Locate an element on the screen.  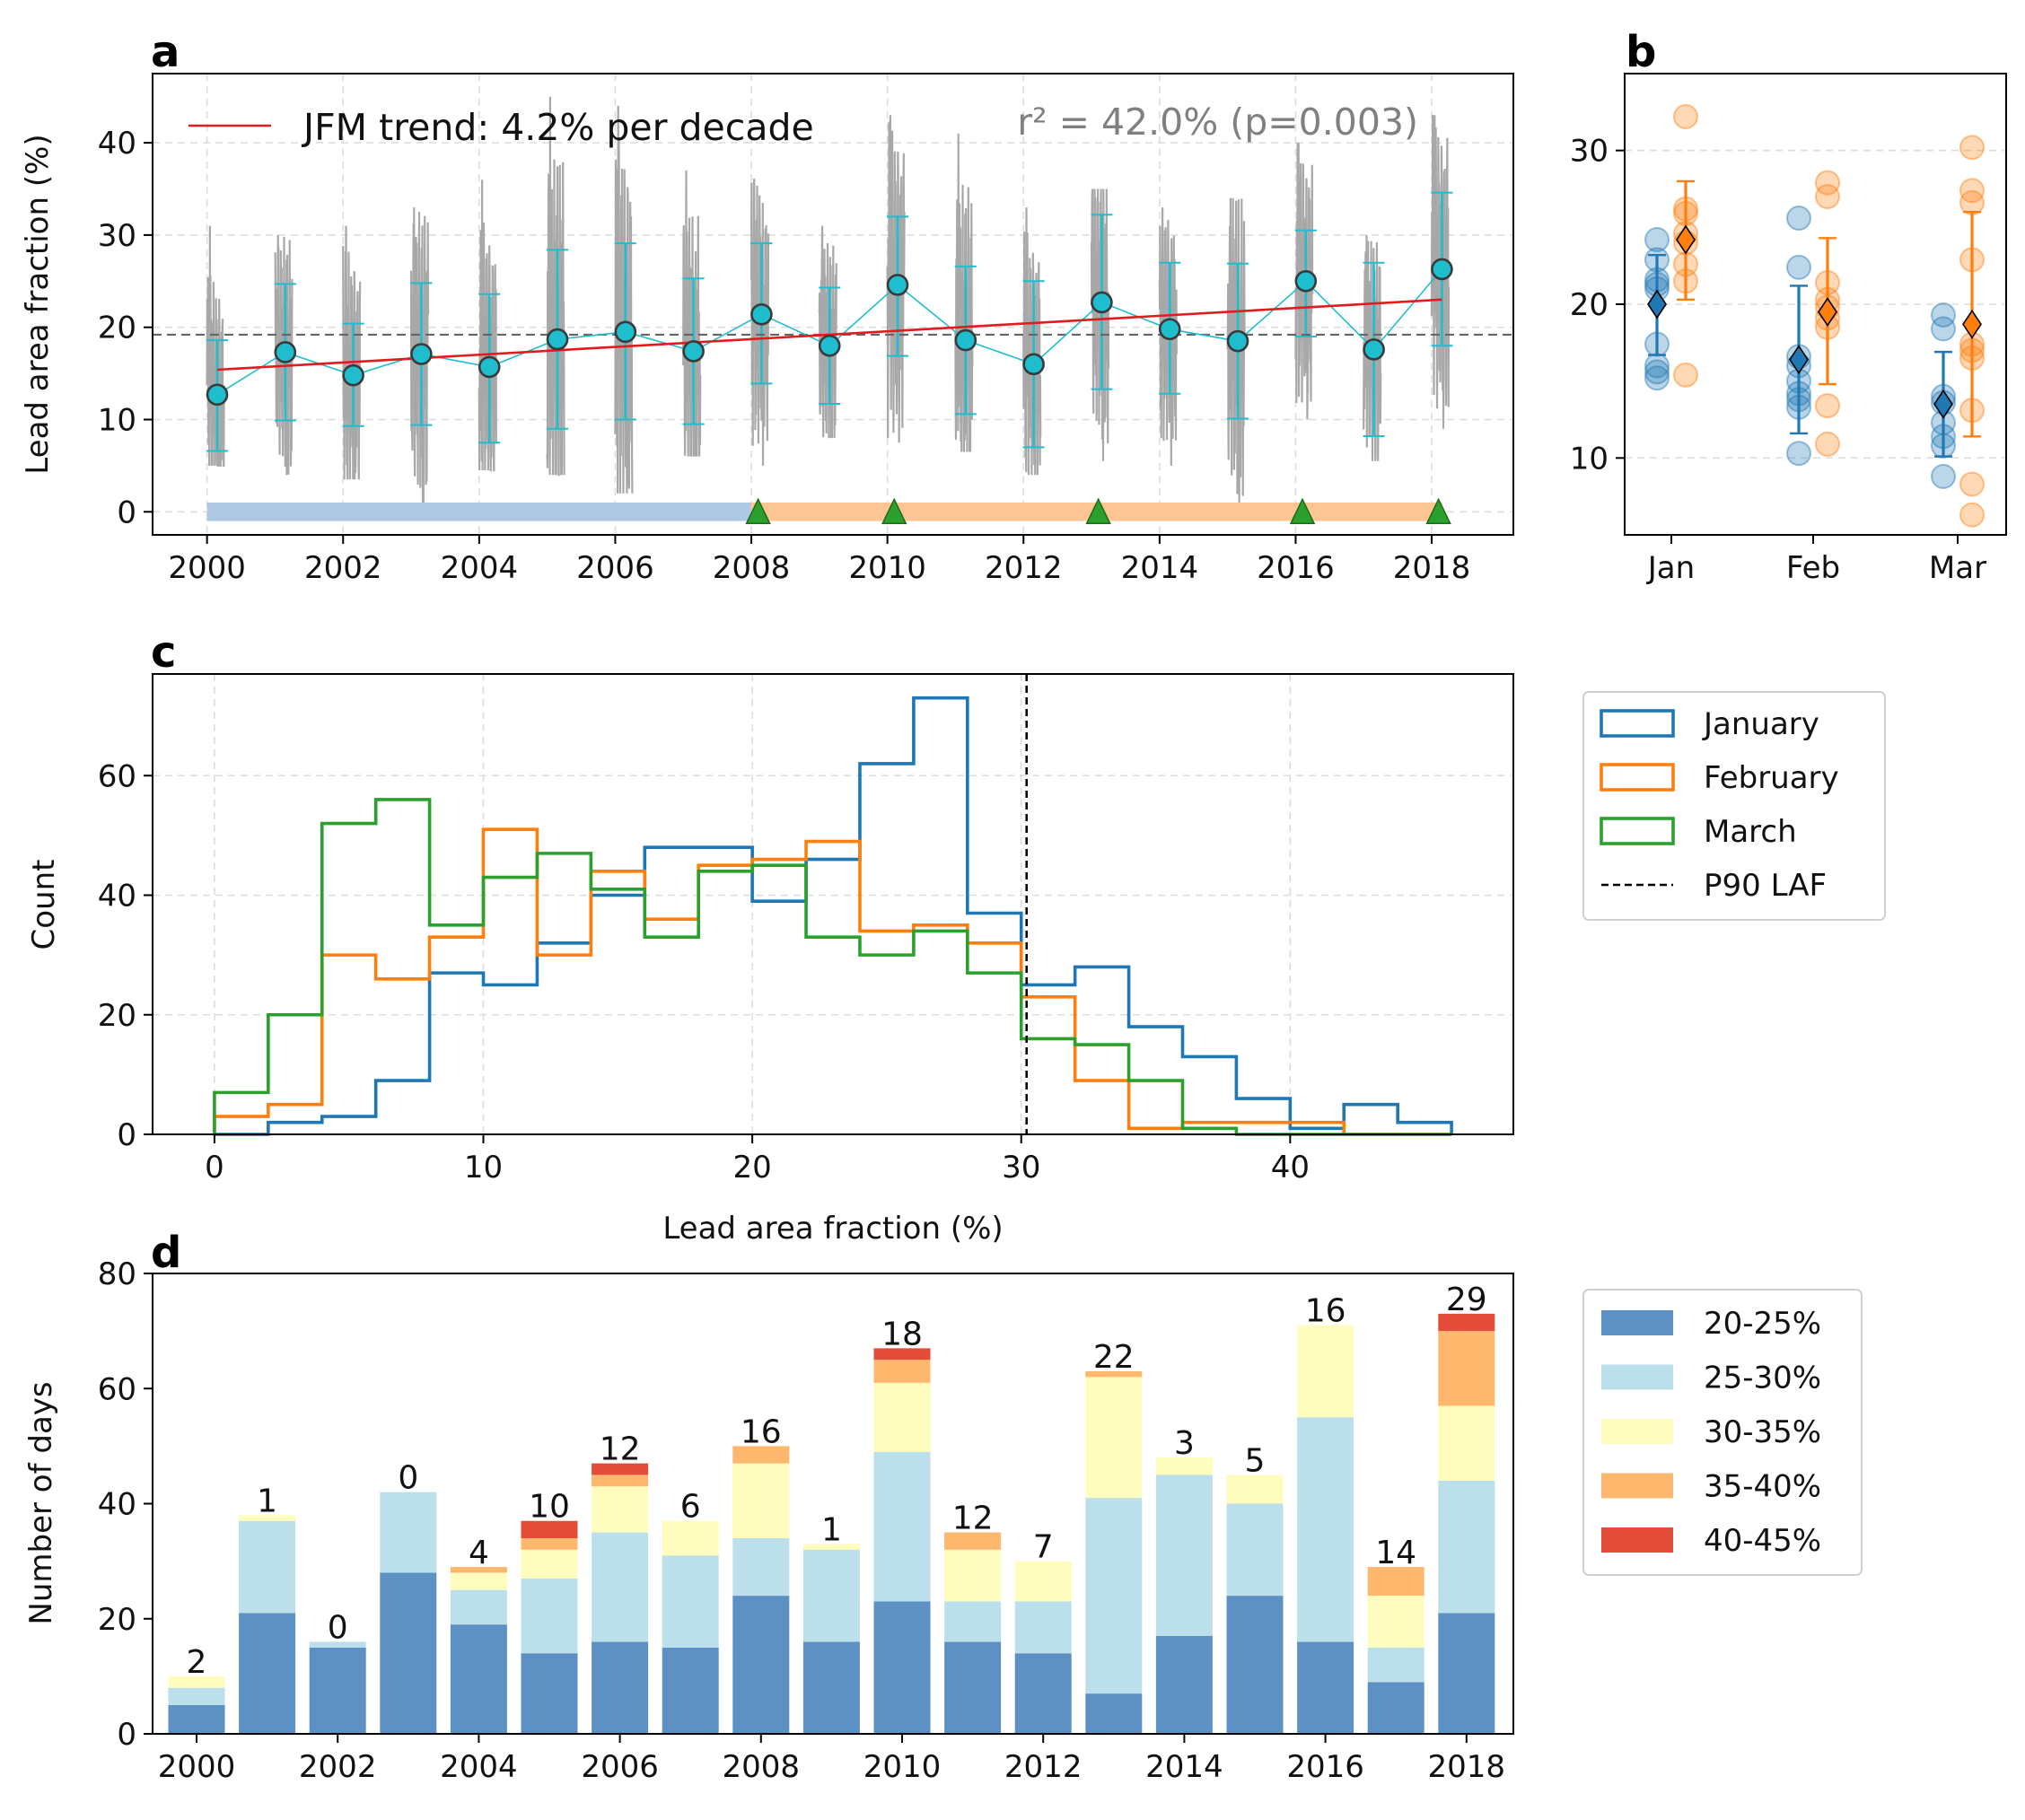
panel-d-ytick-label: 60 is located at coordinates (117, 1389).